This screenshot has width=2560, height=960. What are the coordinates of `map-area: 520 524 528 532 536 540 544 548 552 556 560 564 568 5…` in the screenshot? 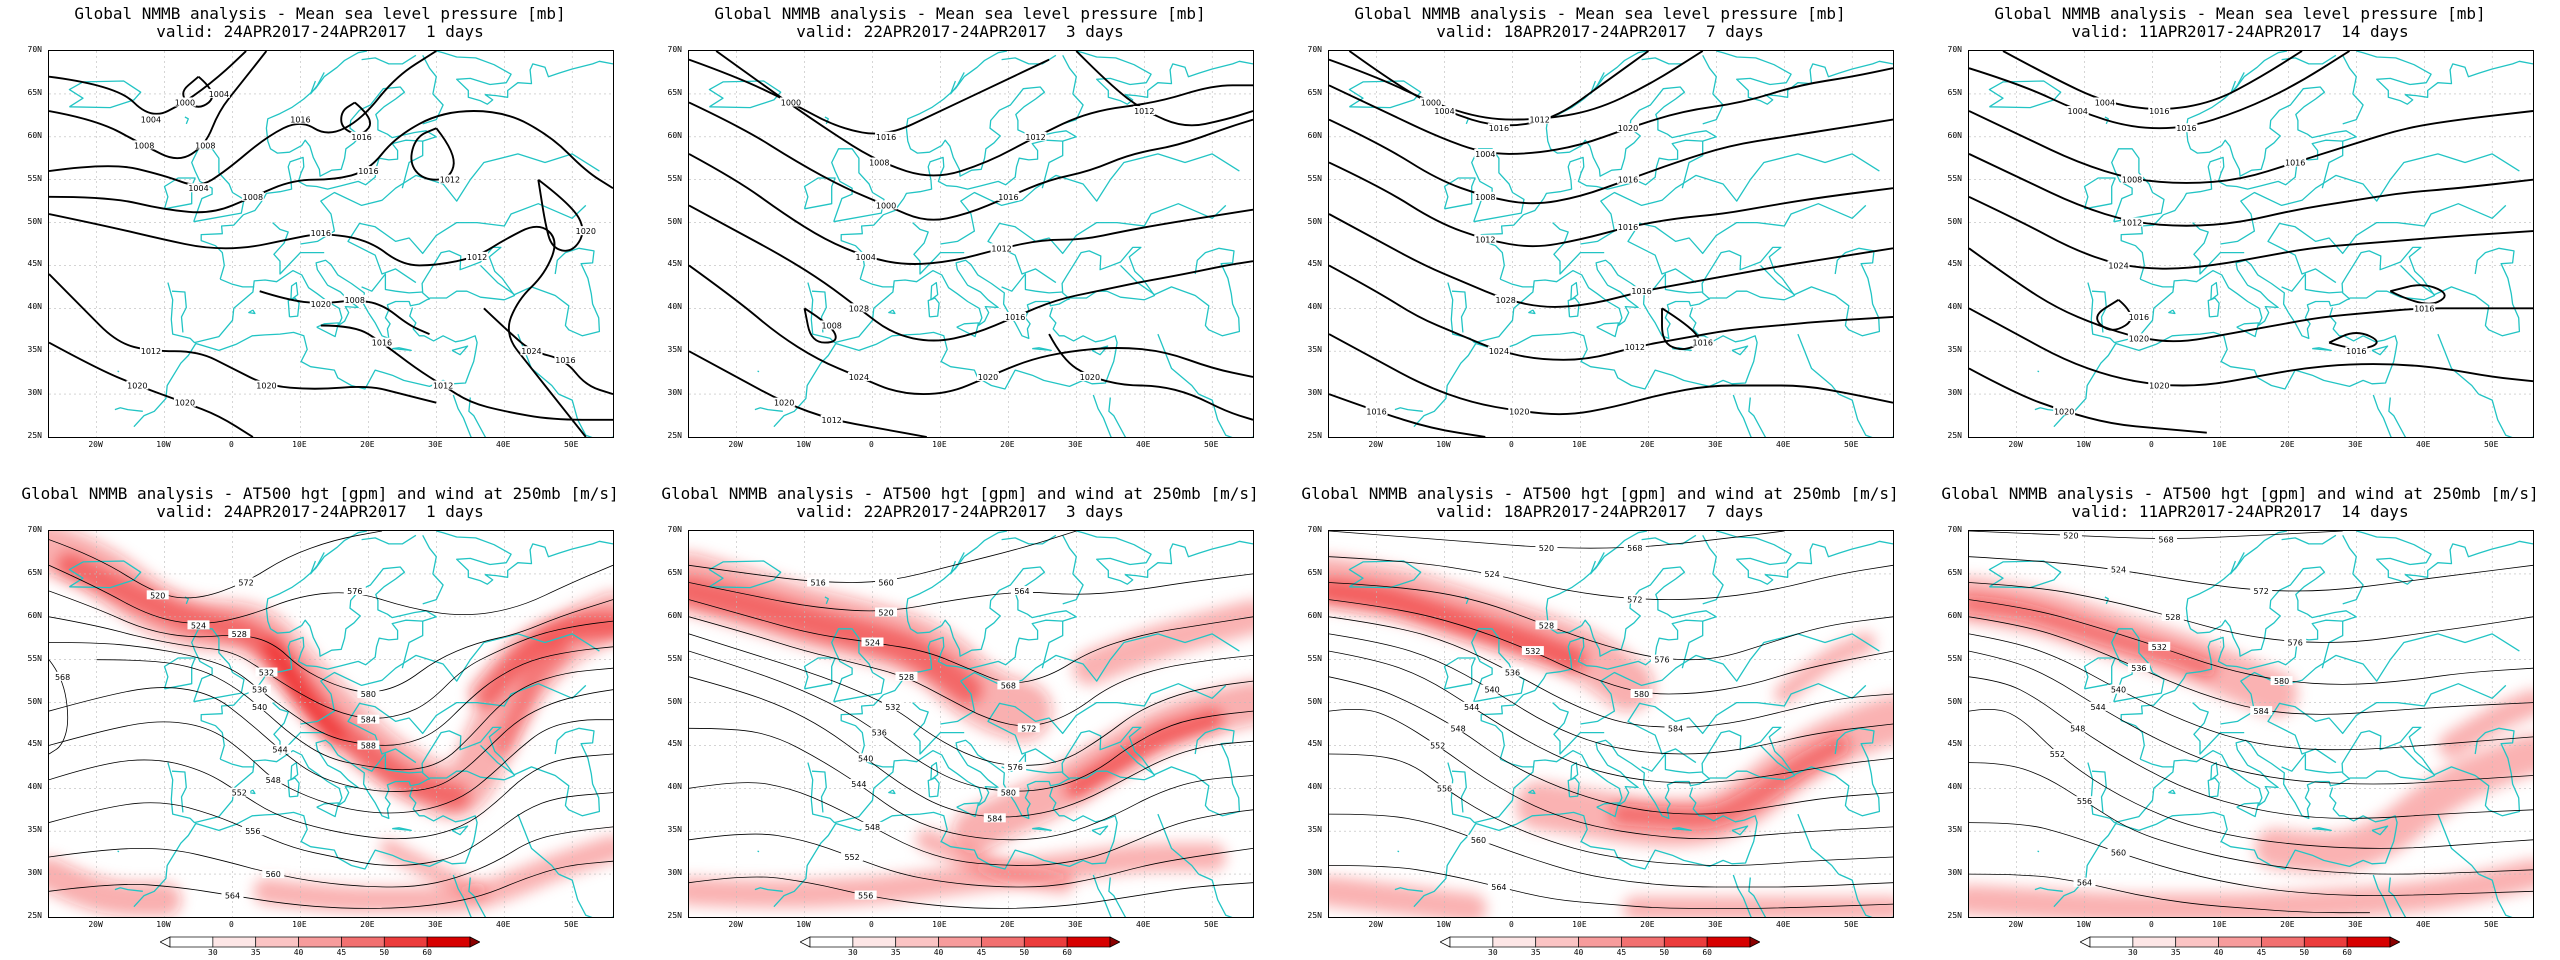 It's located at (1611, 724).